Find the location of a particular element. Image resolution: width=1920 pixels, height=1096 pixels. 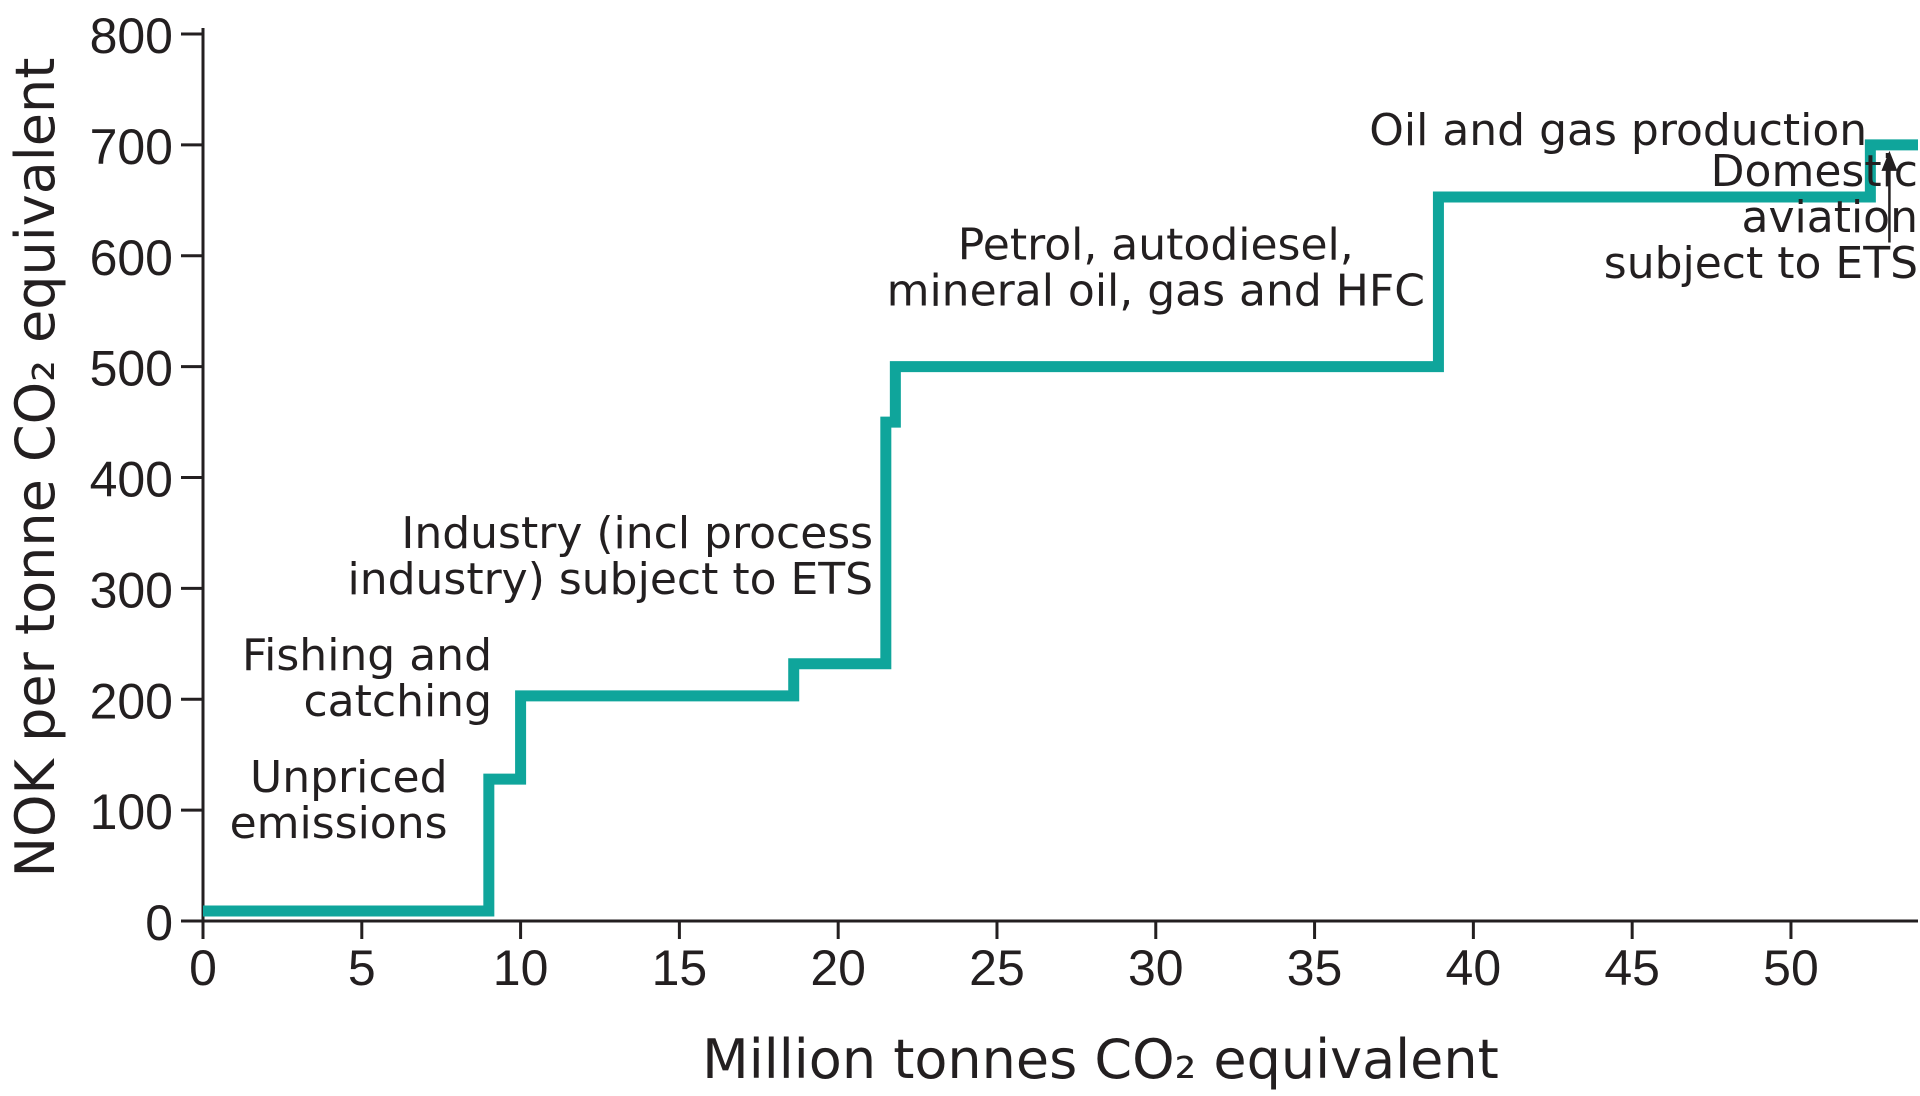

y-tick-label: 700 is located at coordinates (131, 147).